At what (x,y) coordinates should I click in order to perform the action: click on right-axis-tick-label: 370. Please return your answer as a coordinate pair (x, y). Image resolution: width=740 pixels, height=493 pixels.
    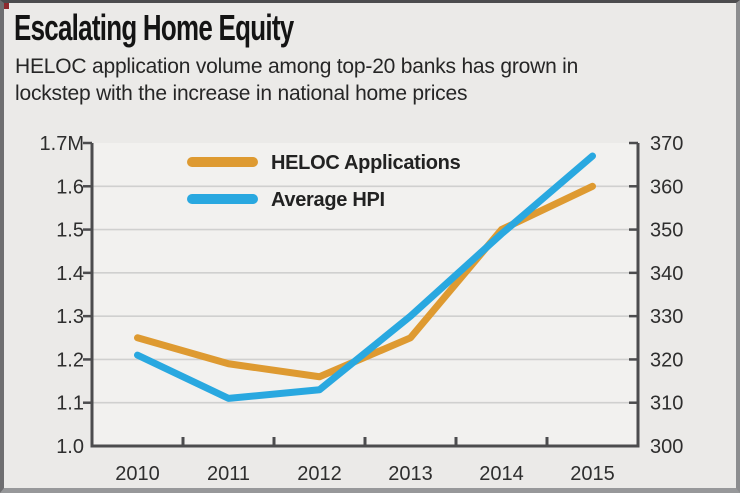
    Looking at the image, I should click on (666, 144).